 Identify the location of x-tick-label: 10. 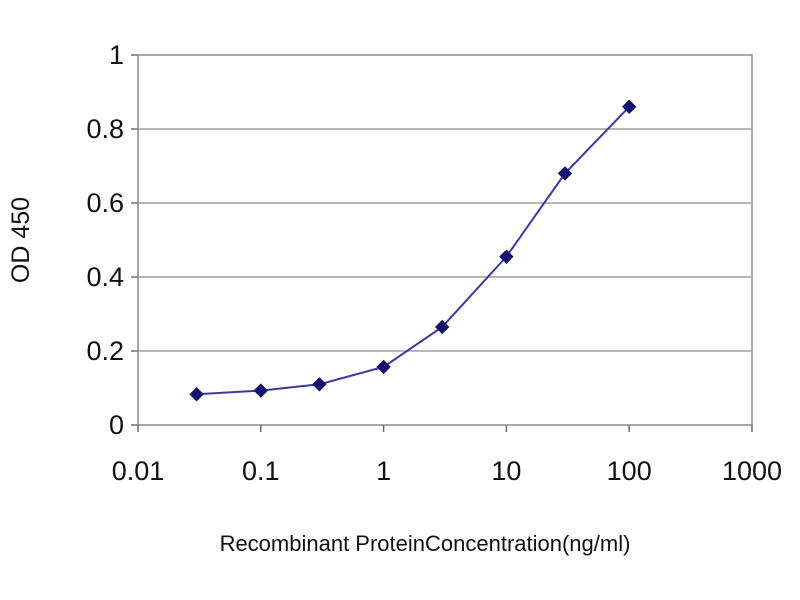
(506, 471).